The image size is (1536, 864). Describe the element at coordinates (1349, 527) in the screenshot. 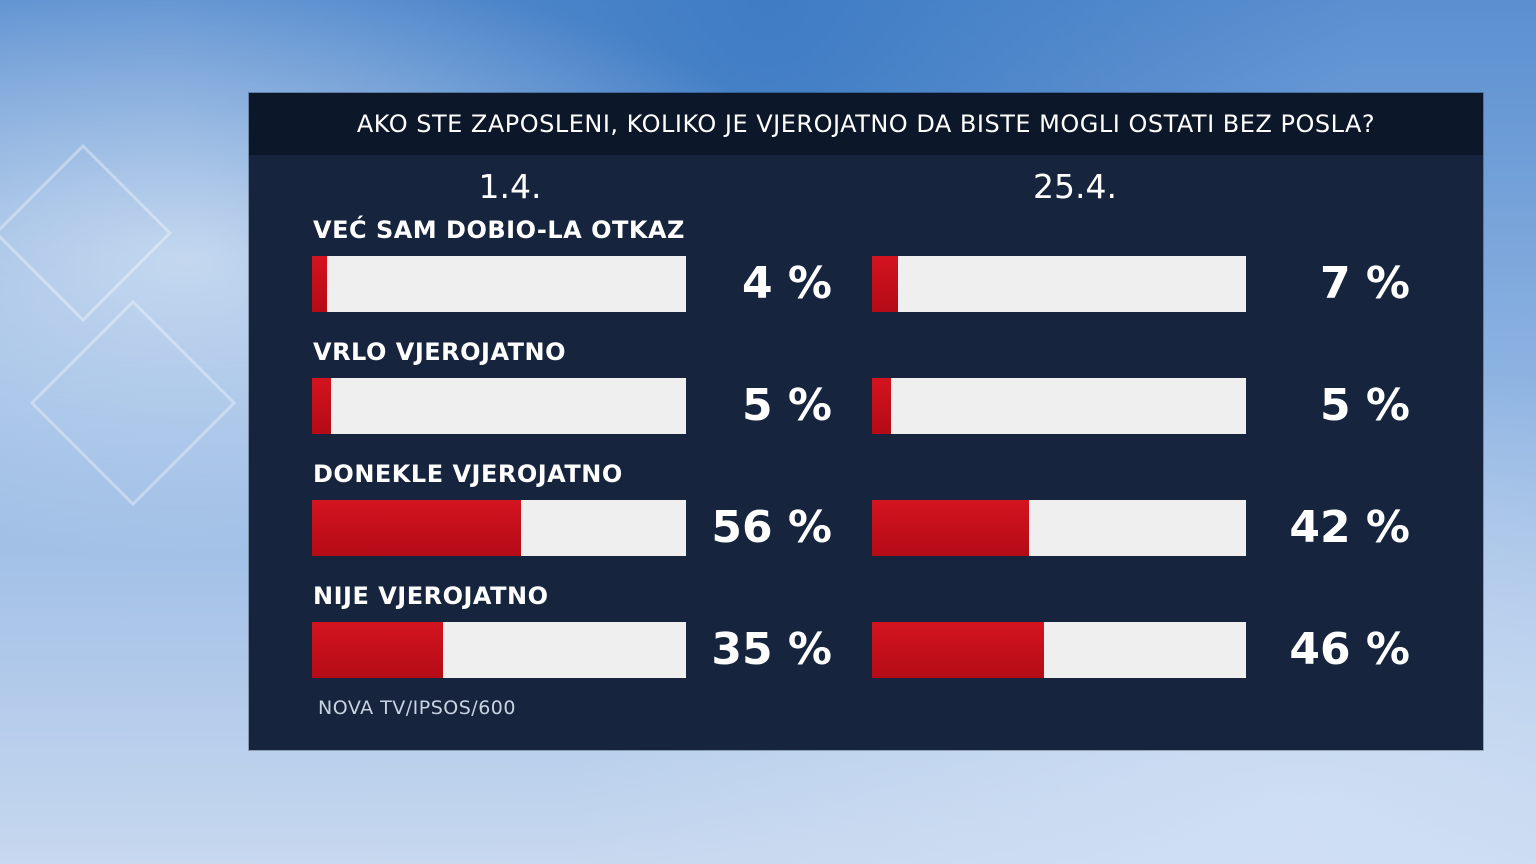

I see `data-label: 42 %` at that location.